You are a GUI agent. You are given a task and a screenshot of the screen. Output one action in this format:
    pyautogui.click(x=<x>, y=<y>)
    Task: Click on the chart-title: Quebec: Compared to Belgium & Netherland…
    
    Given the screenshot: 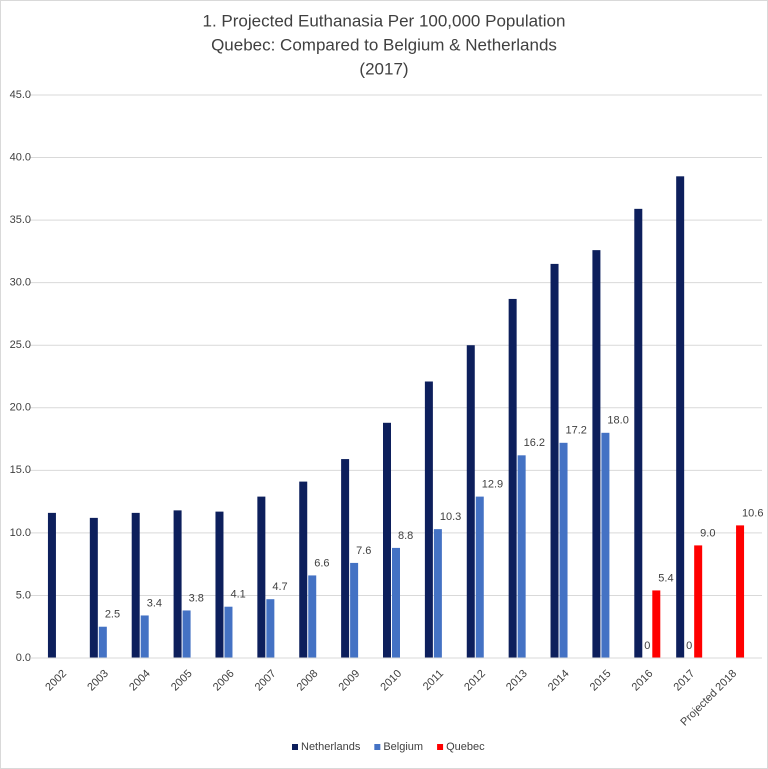 What is the action you would take?
    pyautogui.click(x=384, y=44)
    